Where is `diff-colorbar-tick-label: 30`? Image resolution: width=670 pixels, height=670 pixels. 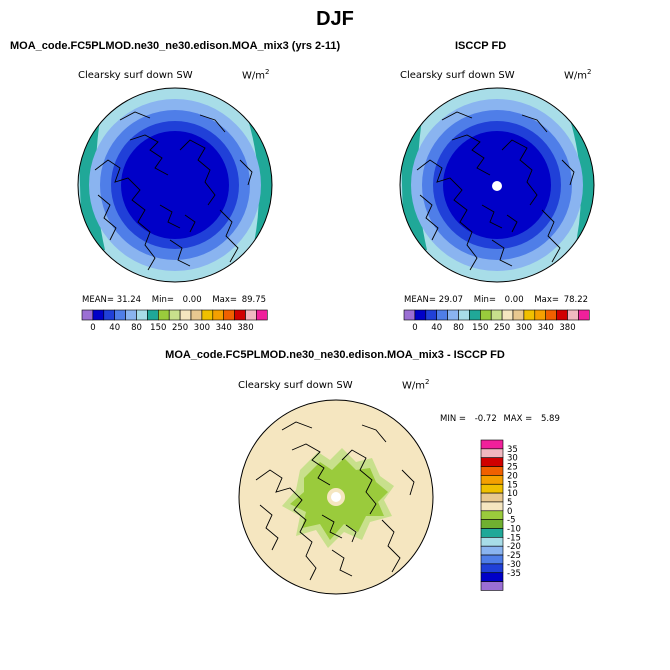 diff-colorbar-tick-label: 30 is located at coordinates (512, 459).